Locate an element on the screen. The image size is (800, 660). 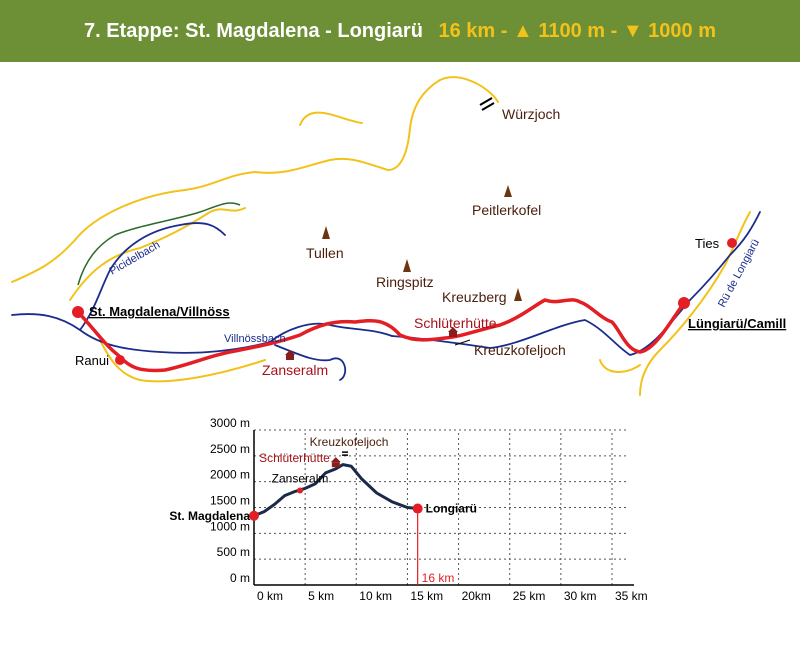
label-st-magdalena: St. Magdalena/Villnöss is located at coordinates (159, 311).